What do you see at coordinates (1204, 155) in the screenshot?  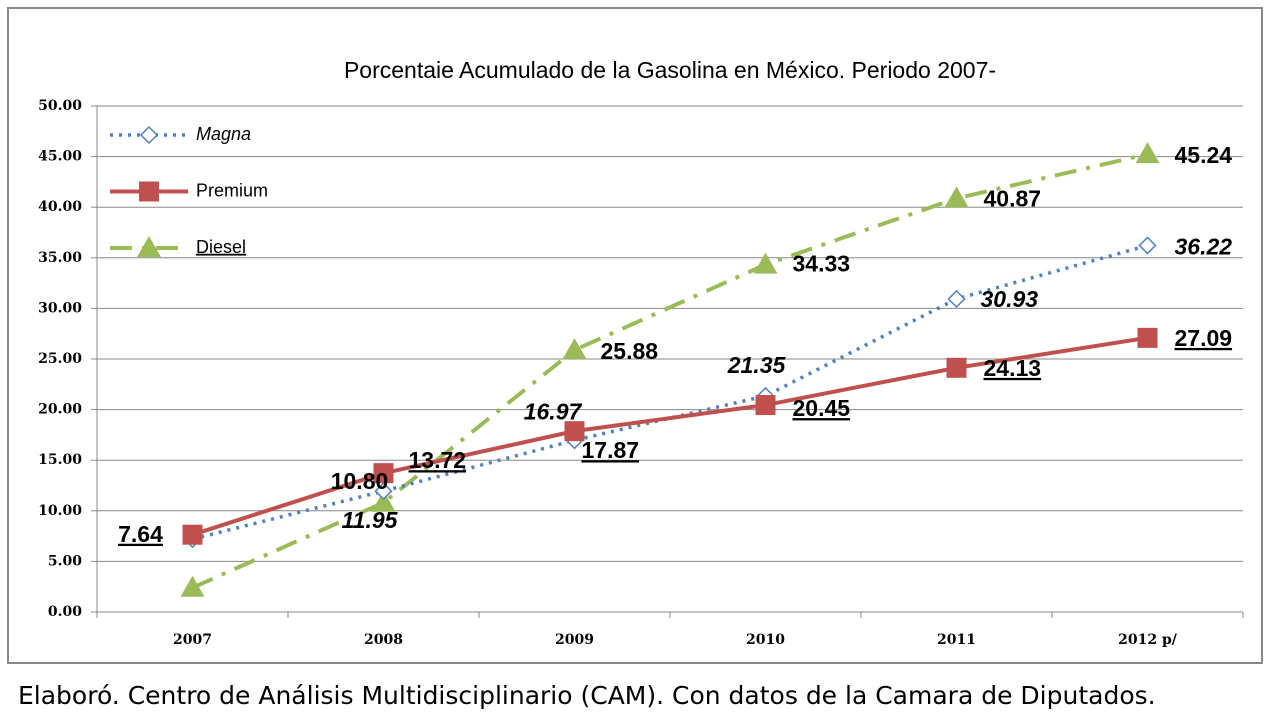 I see `data-label: 45.24` at bounding box center [1204, 155].